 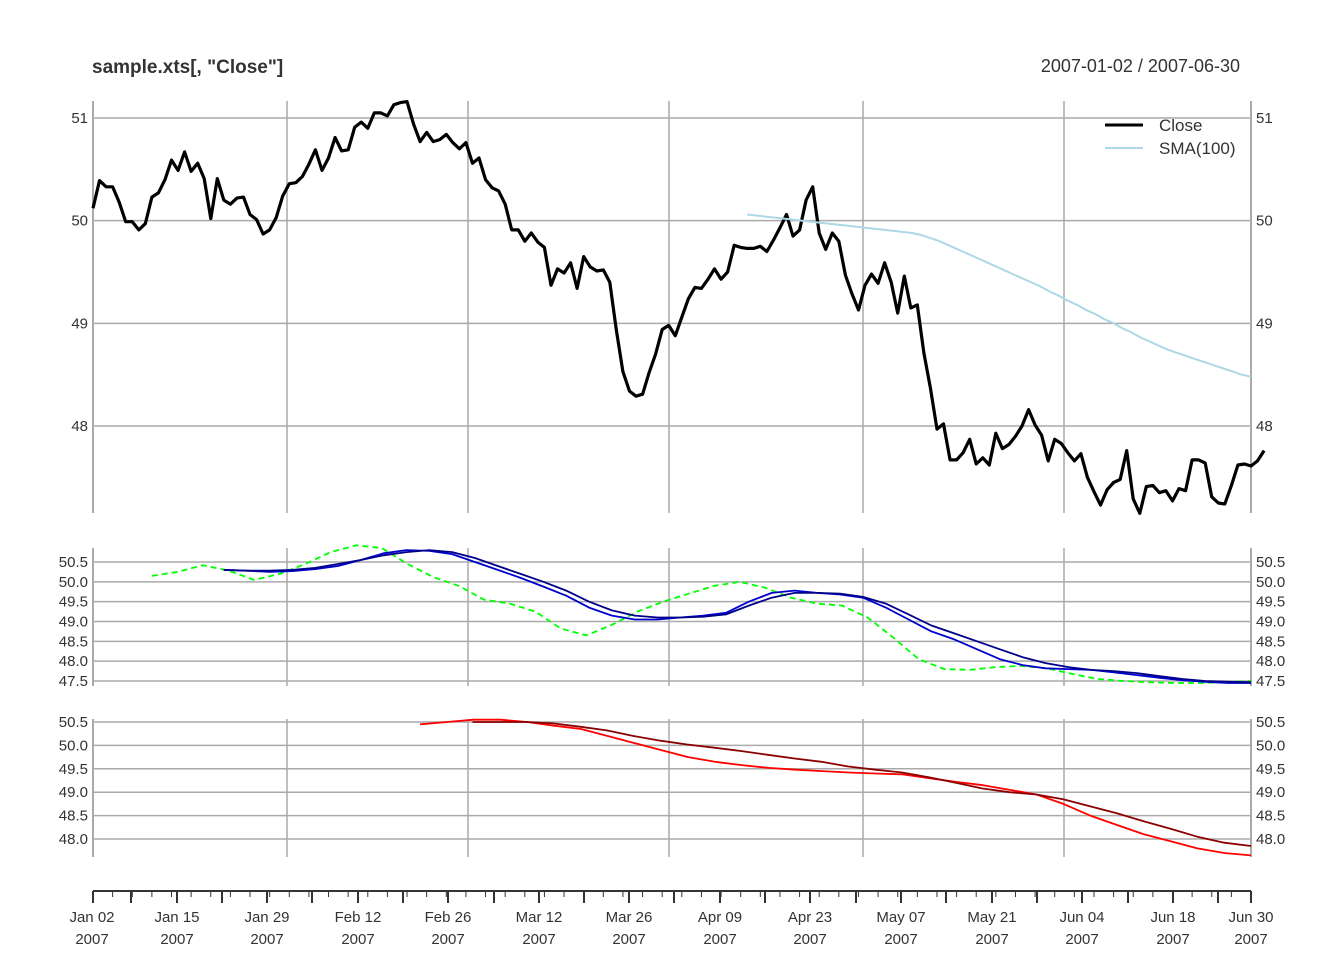 What do you see at coordinates (1172, 917) in the screenshot?
I see `x-tick-label-date: Jun 18` at bounding box center [1172, 917].